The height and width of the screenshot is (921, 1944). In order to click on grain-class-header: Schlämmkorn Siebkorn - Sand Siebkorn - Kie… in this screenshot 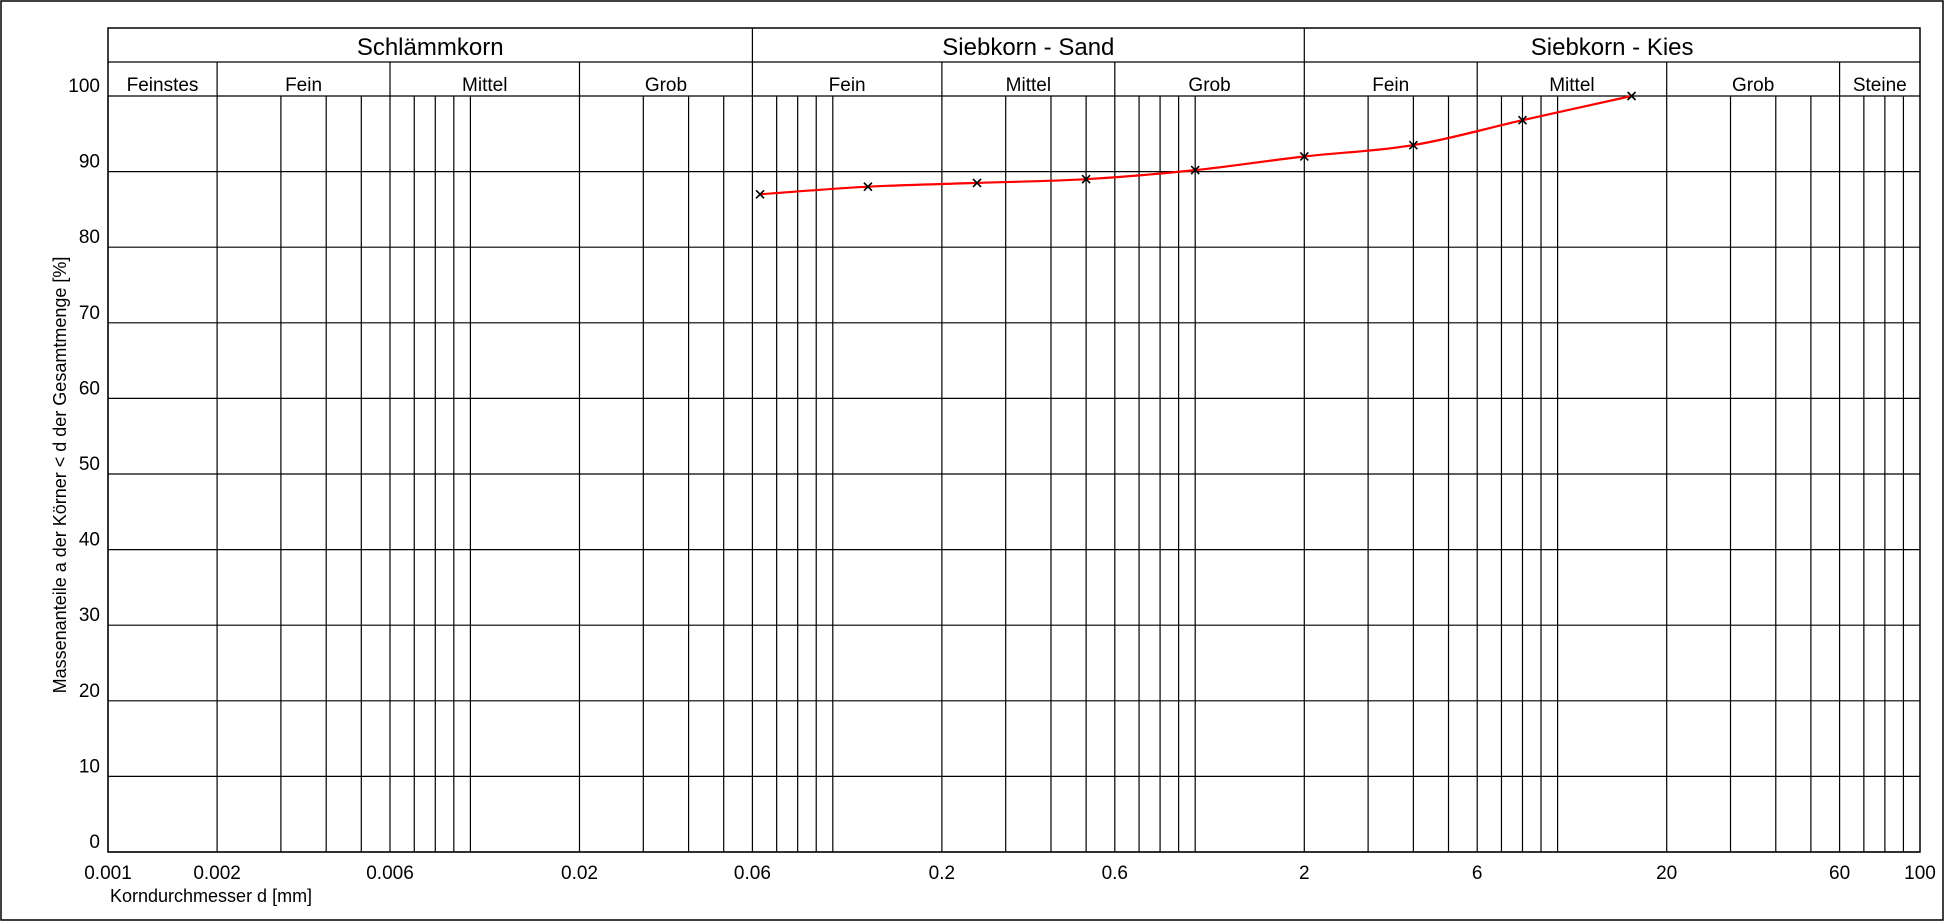, I will do `click(1014, 62)`.